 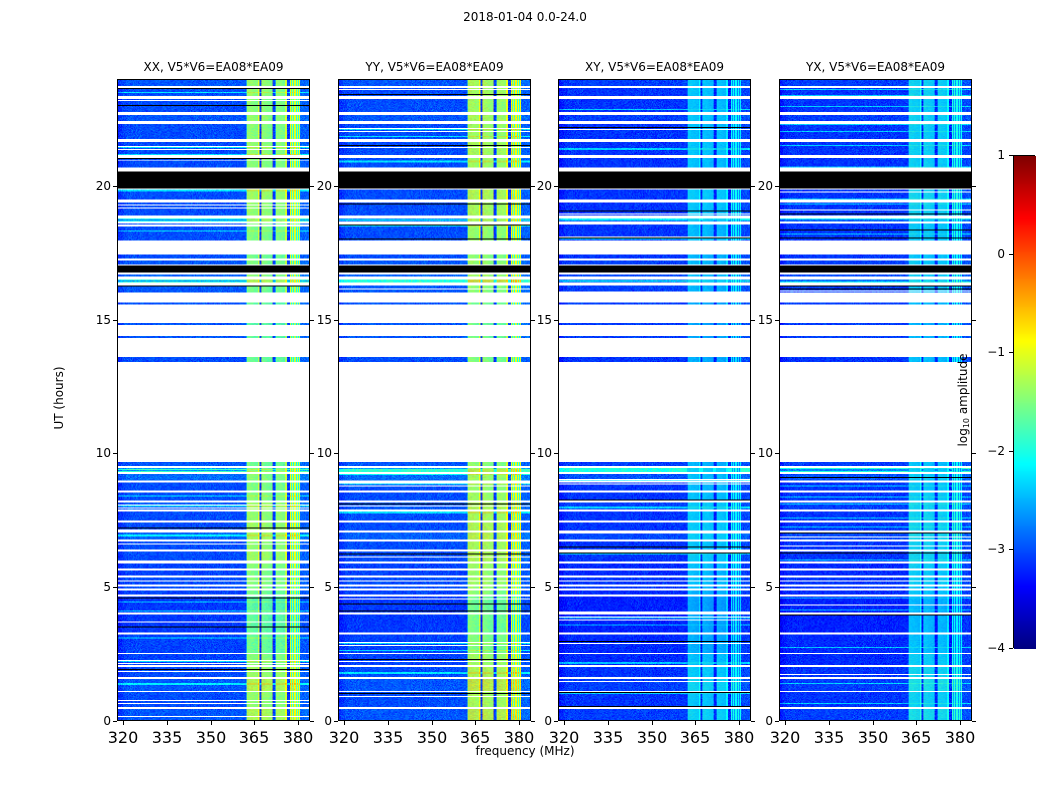 What do you see at coordinates (654, 400) in the screenshot?
I see `waterfall-image-xy` at bounding box center [654, 400].